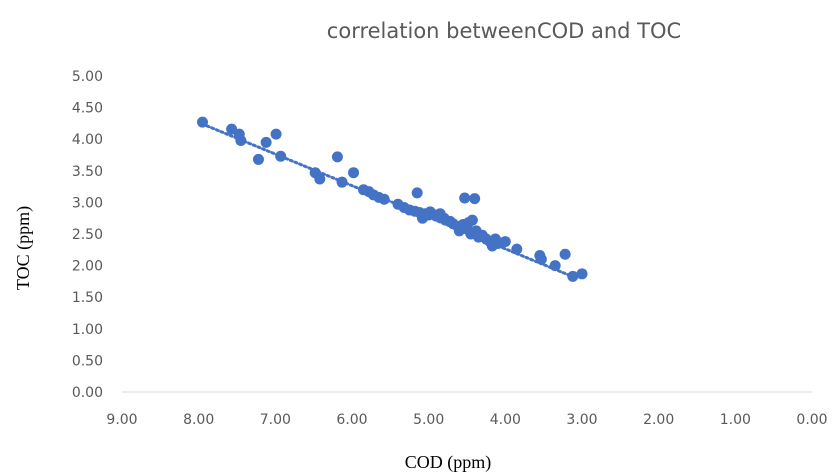  I want to click on x-axis-ticks: 9.00 8.00 7.00 6.00 5.00 4.00 3.00 2.00 1.00 0.00, so click(466, 420).